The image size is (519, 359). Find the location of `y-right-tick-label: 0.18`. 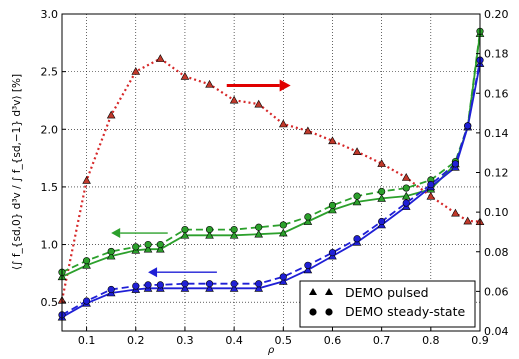

y-right-tick-label: 0.18 is located at coordinates (496, 54).